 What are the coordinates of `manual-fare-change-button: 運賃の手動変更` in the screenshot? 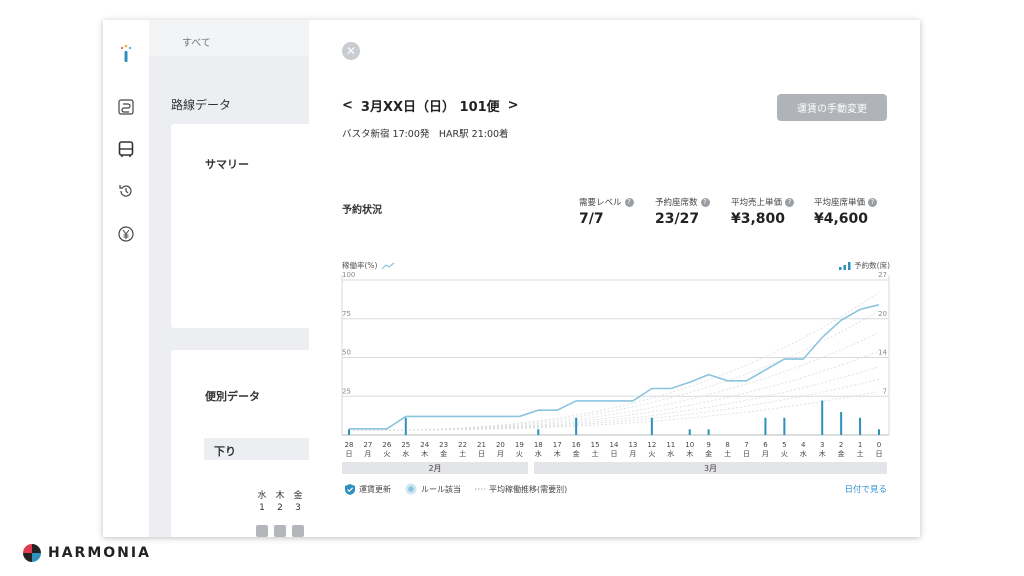 It's located at (832, 107).